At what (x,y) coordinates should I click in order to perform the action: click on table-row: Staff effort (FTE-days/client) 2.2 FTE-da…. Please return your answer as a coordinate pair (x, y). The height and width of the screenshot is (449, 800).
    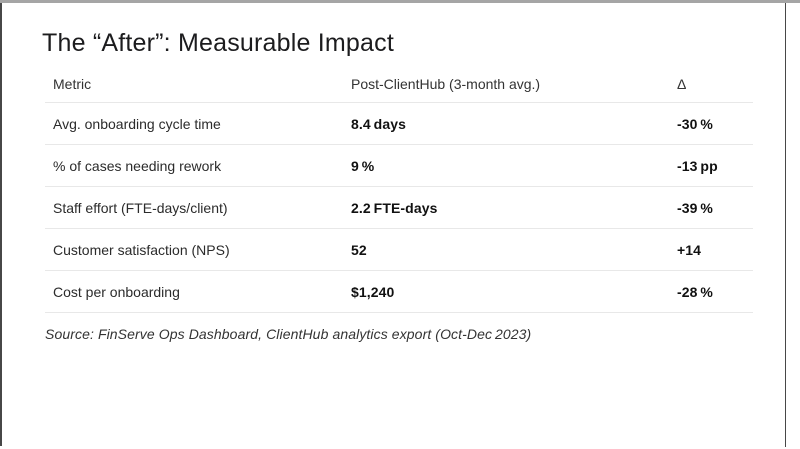
    Looking at the image, I should click on (399, 208).